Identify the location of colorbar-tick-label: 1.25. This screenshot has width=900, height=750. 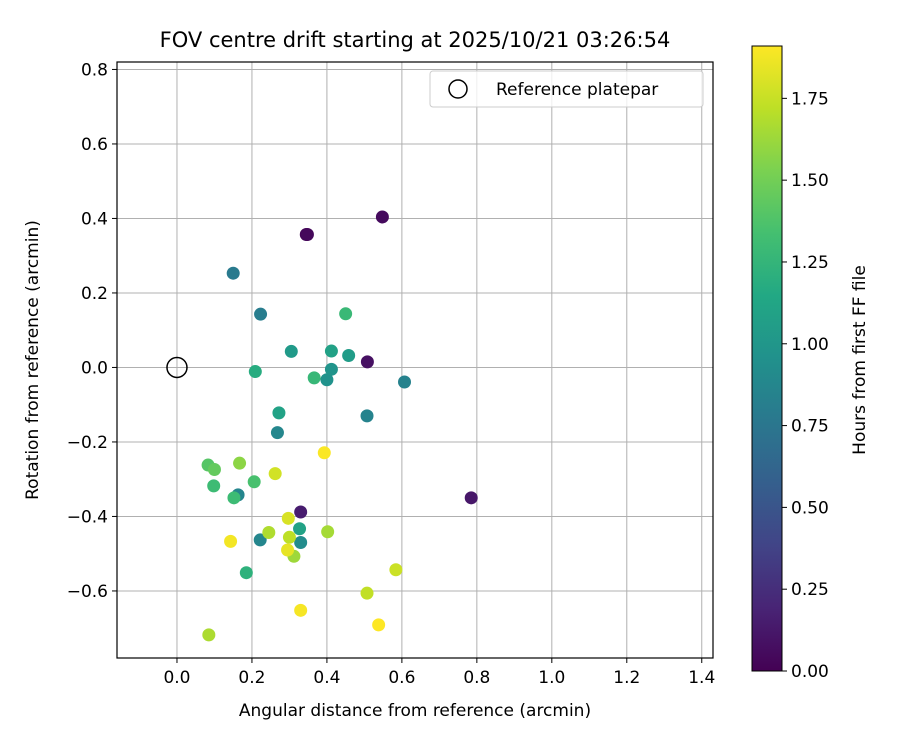
(810, 263).